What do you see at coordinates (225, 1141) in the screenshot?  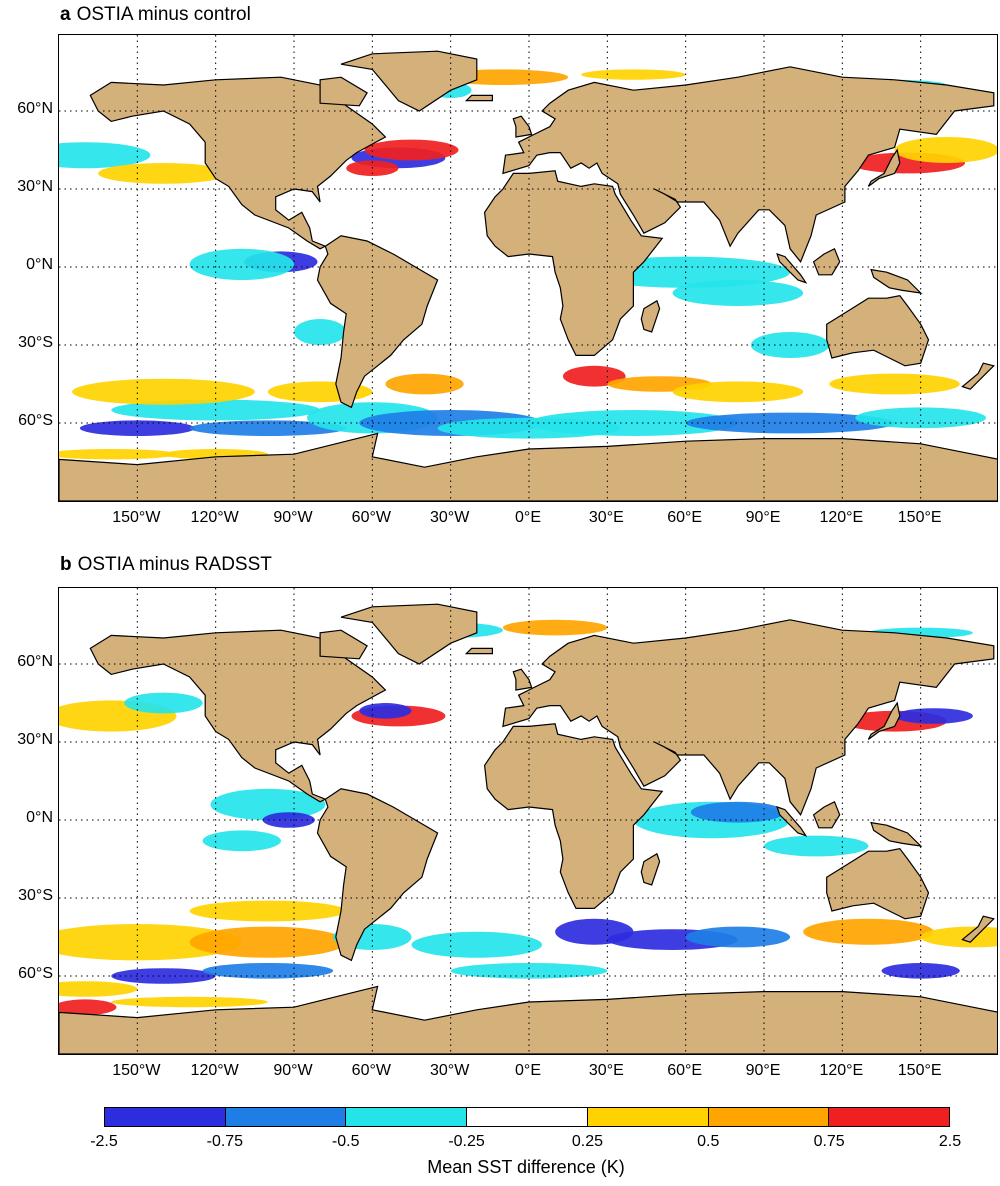 I see `colorbar-tick-label: -0.75` at bounding box center [225, 1141].